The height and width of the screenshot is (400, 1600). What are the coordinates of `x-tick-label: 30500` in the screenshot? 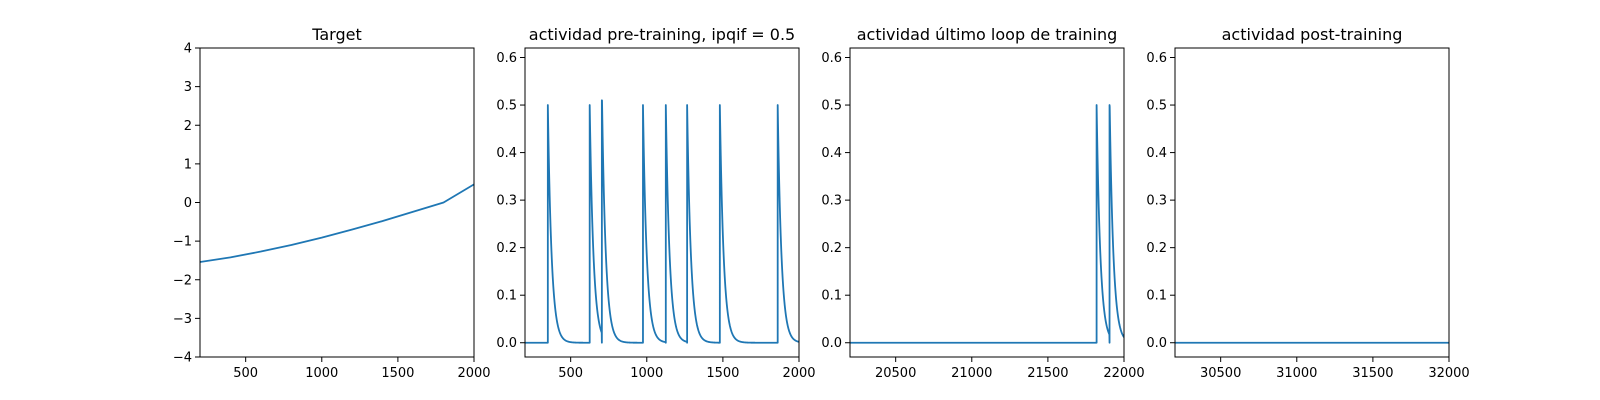 It's located at (1220, 373).